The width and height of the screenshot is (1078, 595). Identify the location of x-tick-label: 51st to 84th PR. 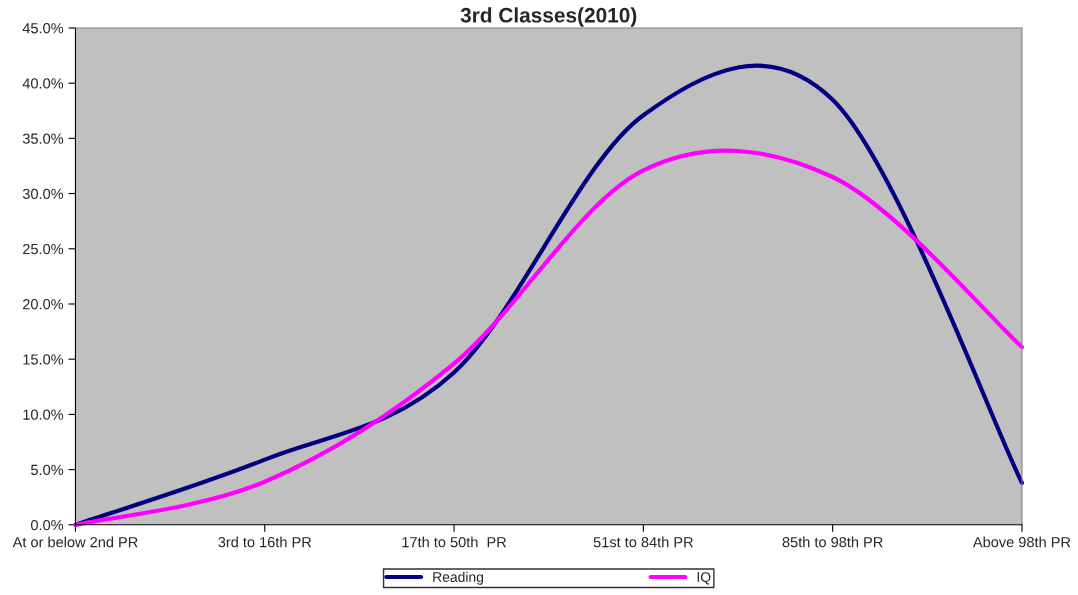
(643, 542).